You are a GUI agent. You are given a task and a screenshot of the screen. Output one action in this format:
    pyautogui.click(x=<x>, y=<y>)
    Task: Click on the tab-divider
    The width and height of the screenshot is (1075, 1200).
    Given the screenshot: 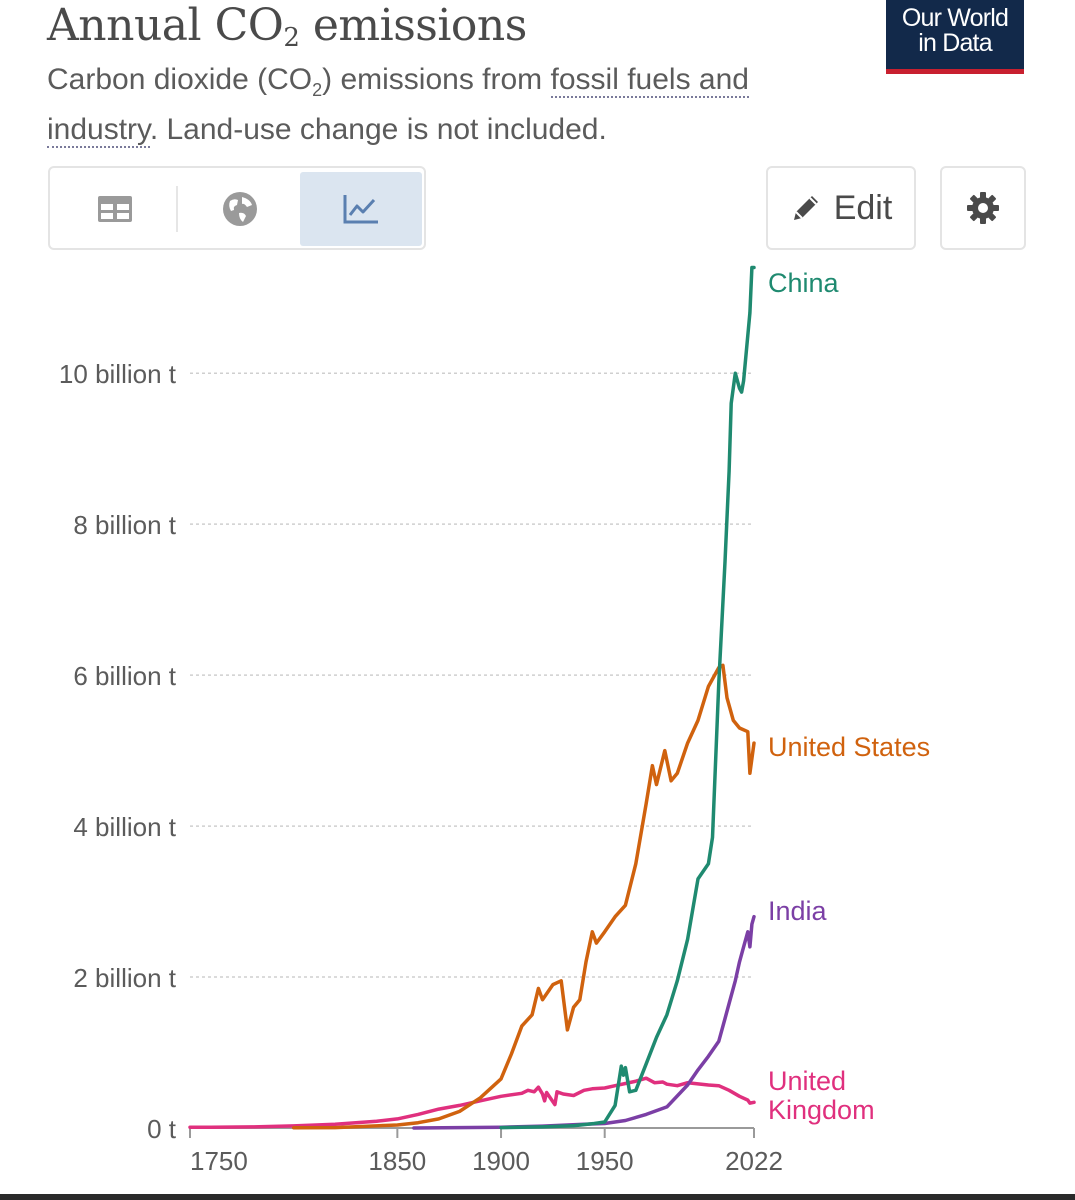 What is the action you would take?
    pyautogui.click(x=177, y=209)
    